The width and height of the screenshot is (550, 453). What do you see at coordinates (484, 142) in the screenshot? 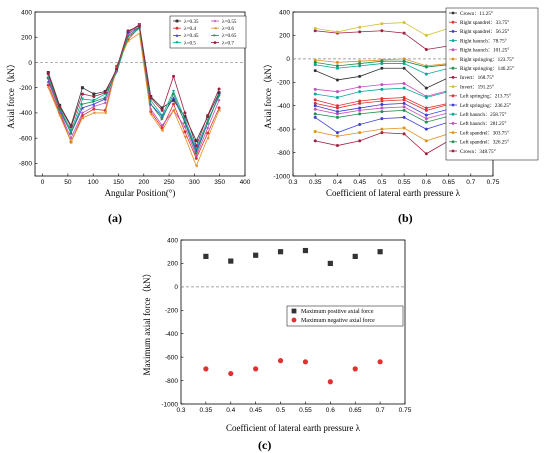
I see `legend-label: Left spandrel：326.25°` at bounding box center [484, 142].